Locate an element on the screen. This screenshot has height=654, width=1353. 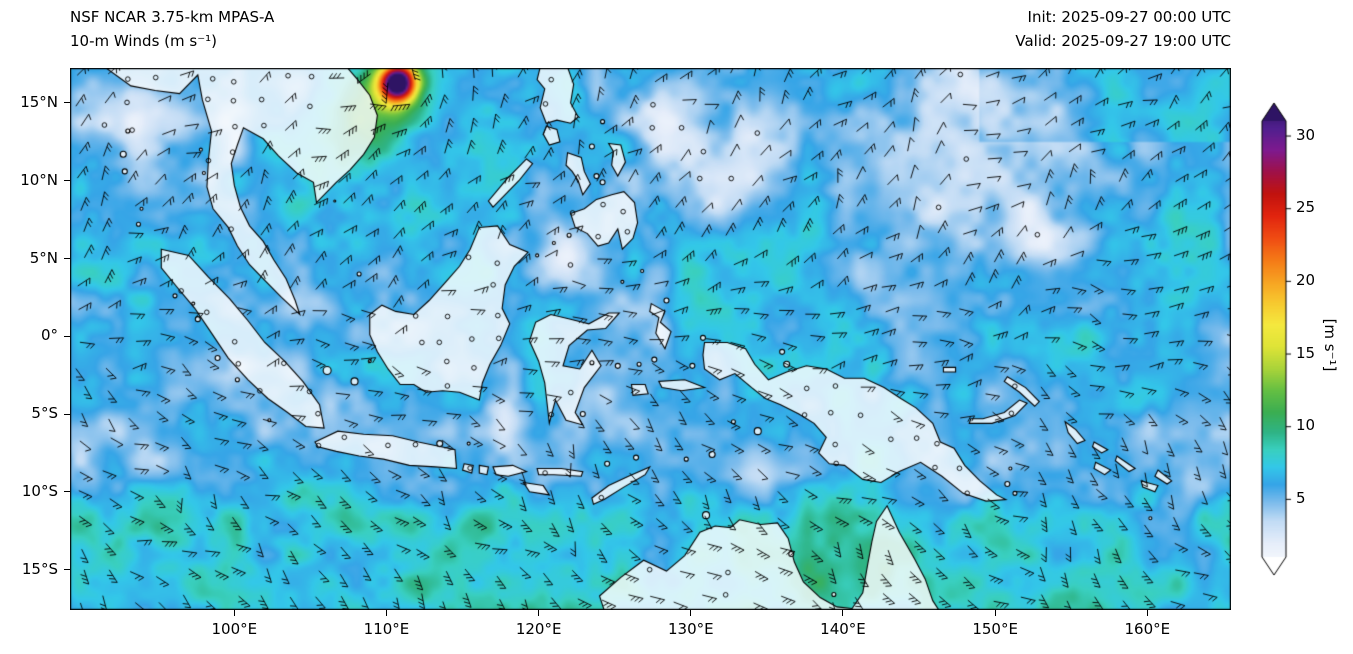
x-tick-label: 160°E is located at coordinates (1147, 629).